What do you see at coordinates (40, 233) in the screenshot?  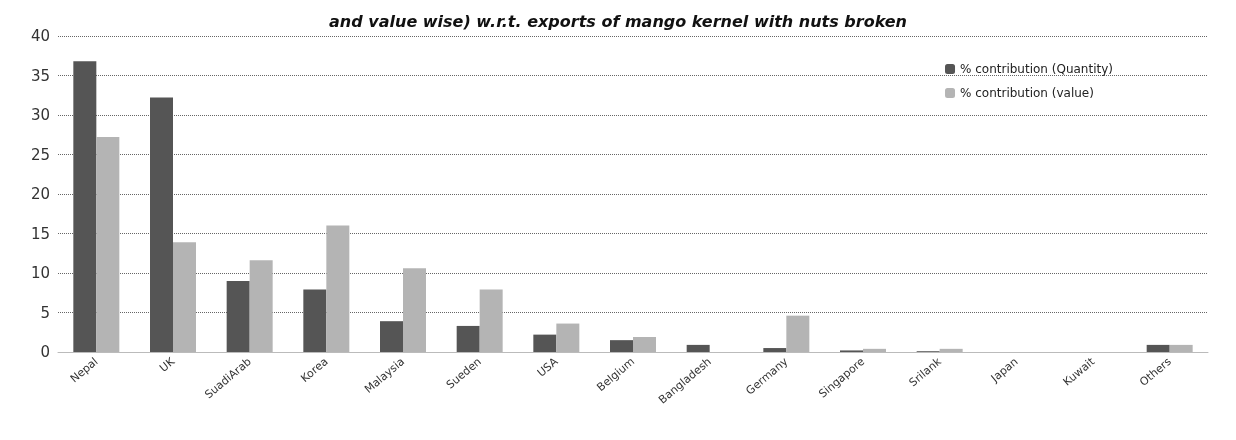 I see `y-tick-label: 15` at bounding box center [40, 233].